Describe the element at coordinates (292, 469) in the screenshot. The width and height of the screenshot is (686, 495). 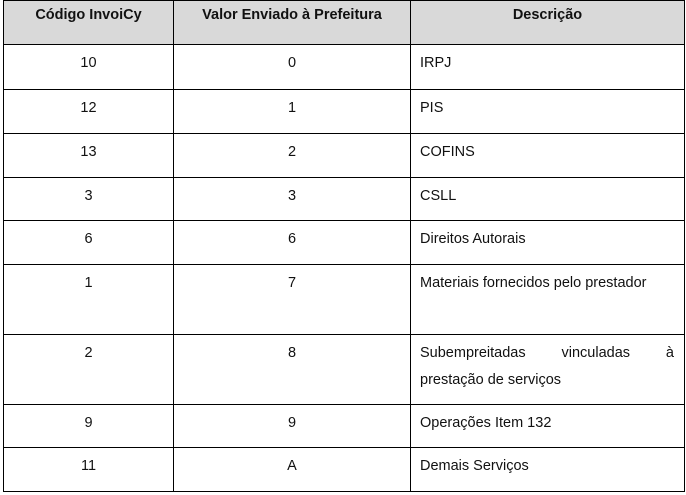
I see `cell-valor: A` at that location.